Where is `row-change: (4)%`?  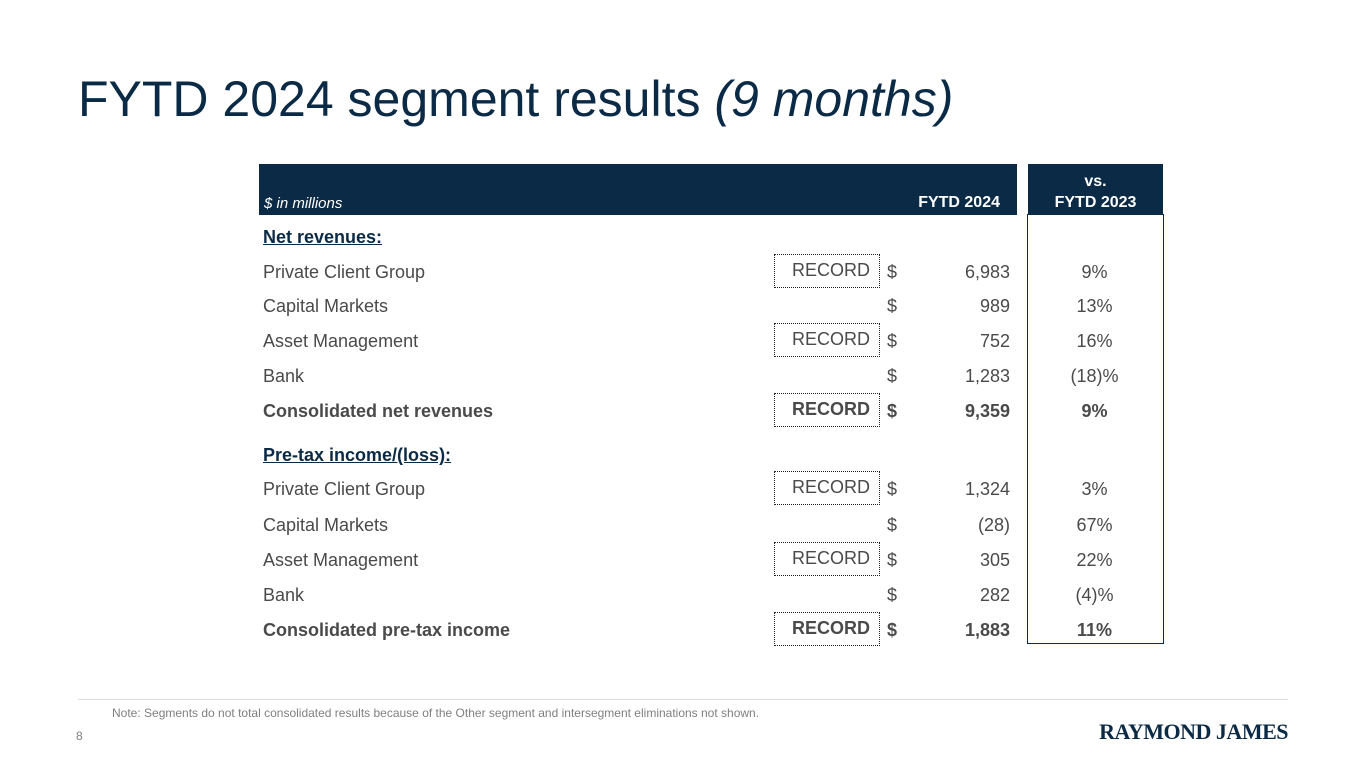
row-change: (4)% is located at coordinates (1094, 595).